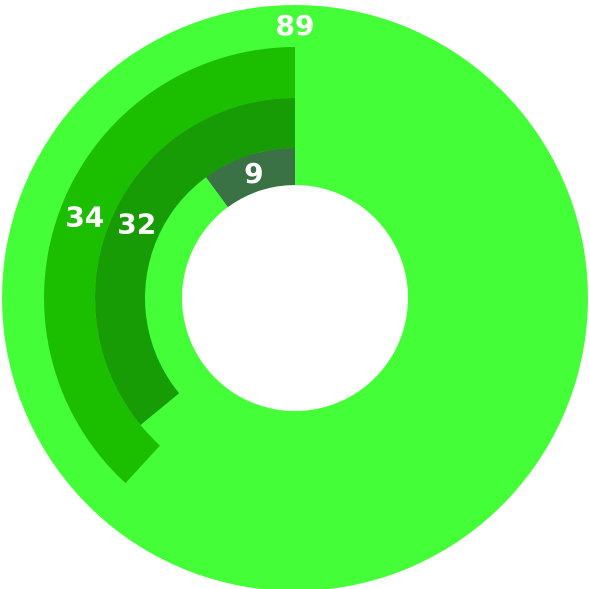  I want to click on value-label: 34, so click(84, 216).